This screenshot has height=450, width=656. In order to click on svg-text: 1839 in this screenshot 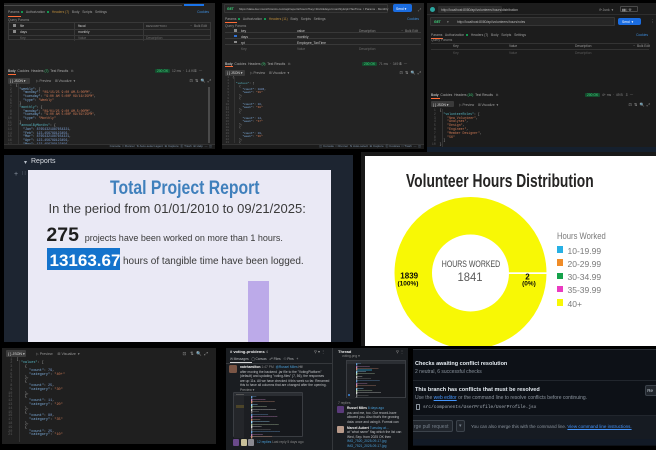, I will do `click(409, 276)`.